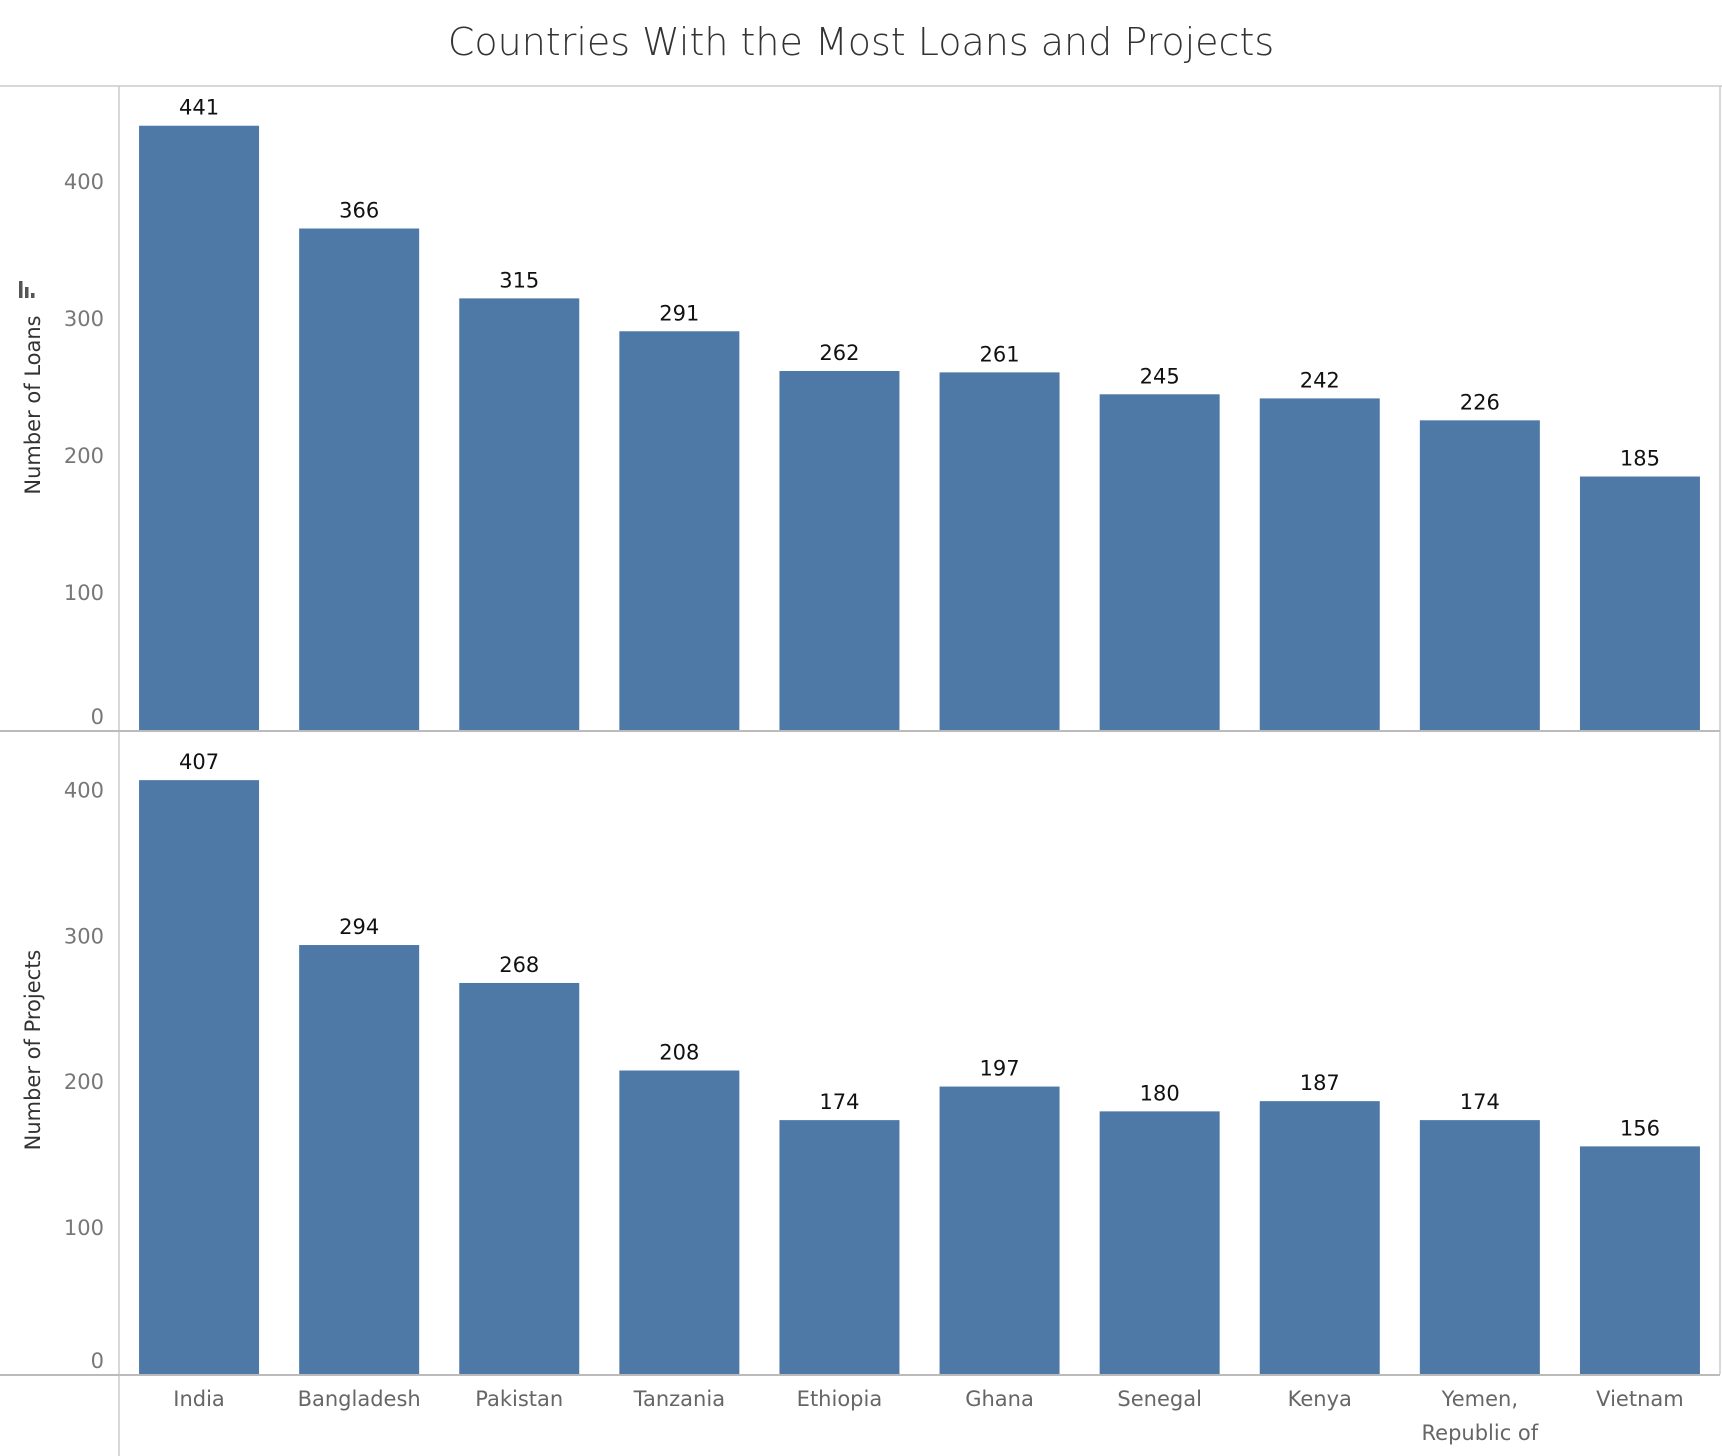 The width and height of the screenshot is (1722, 1456). Describe the element at coordinates (1160, 1093) in the screenshot. I see `data-label: 180` at that location.